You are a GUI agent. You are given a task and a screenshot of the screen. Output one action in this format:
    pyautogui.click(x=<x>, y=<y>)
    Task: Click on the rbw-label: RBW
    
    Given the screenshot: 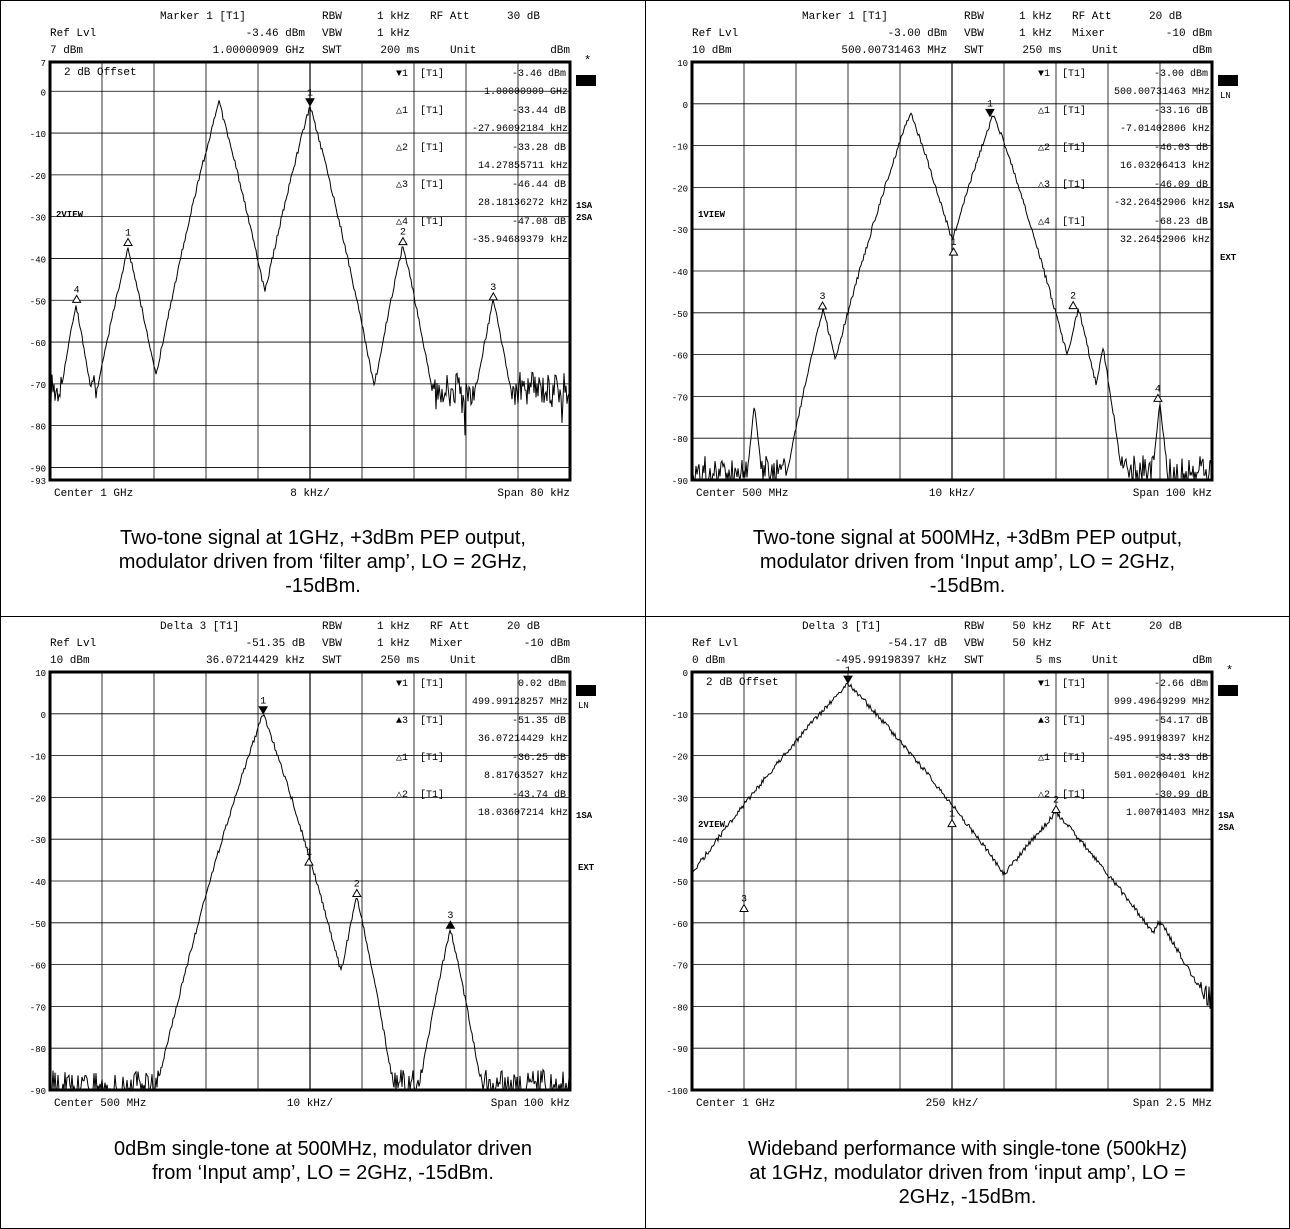 What is the action you would take?
    pyautogui.click(x=974, y=17)
    